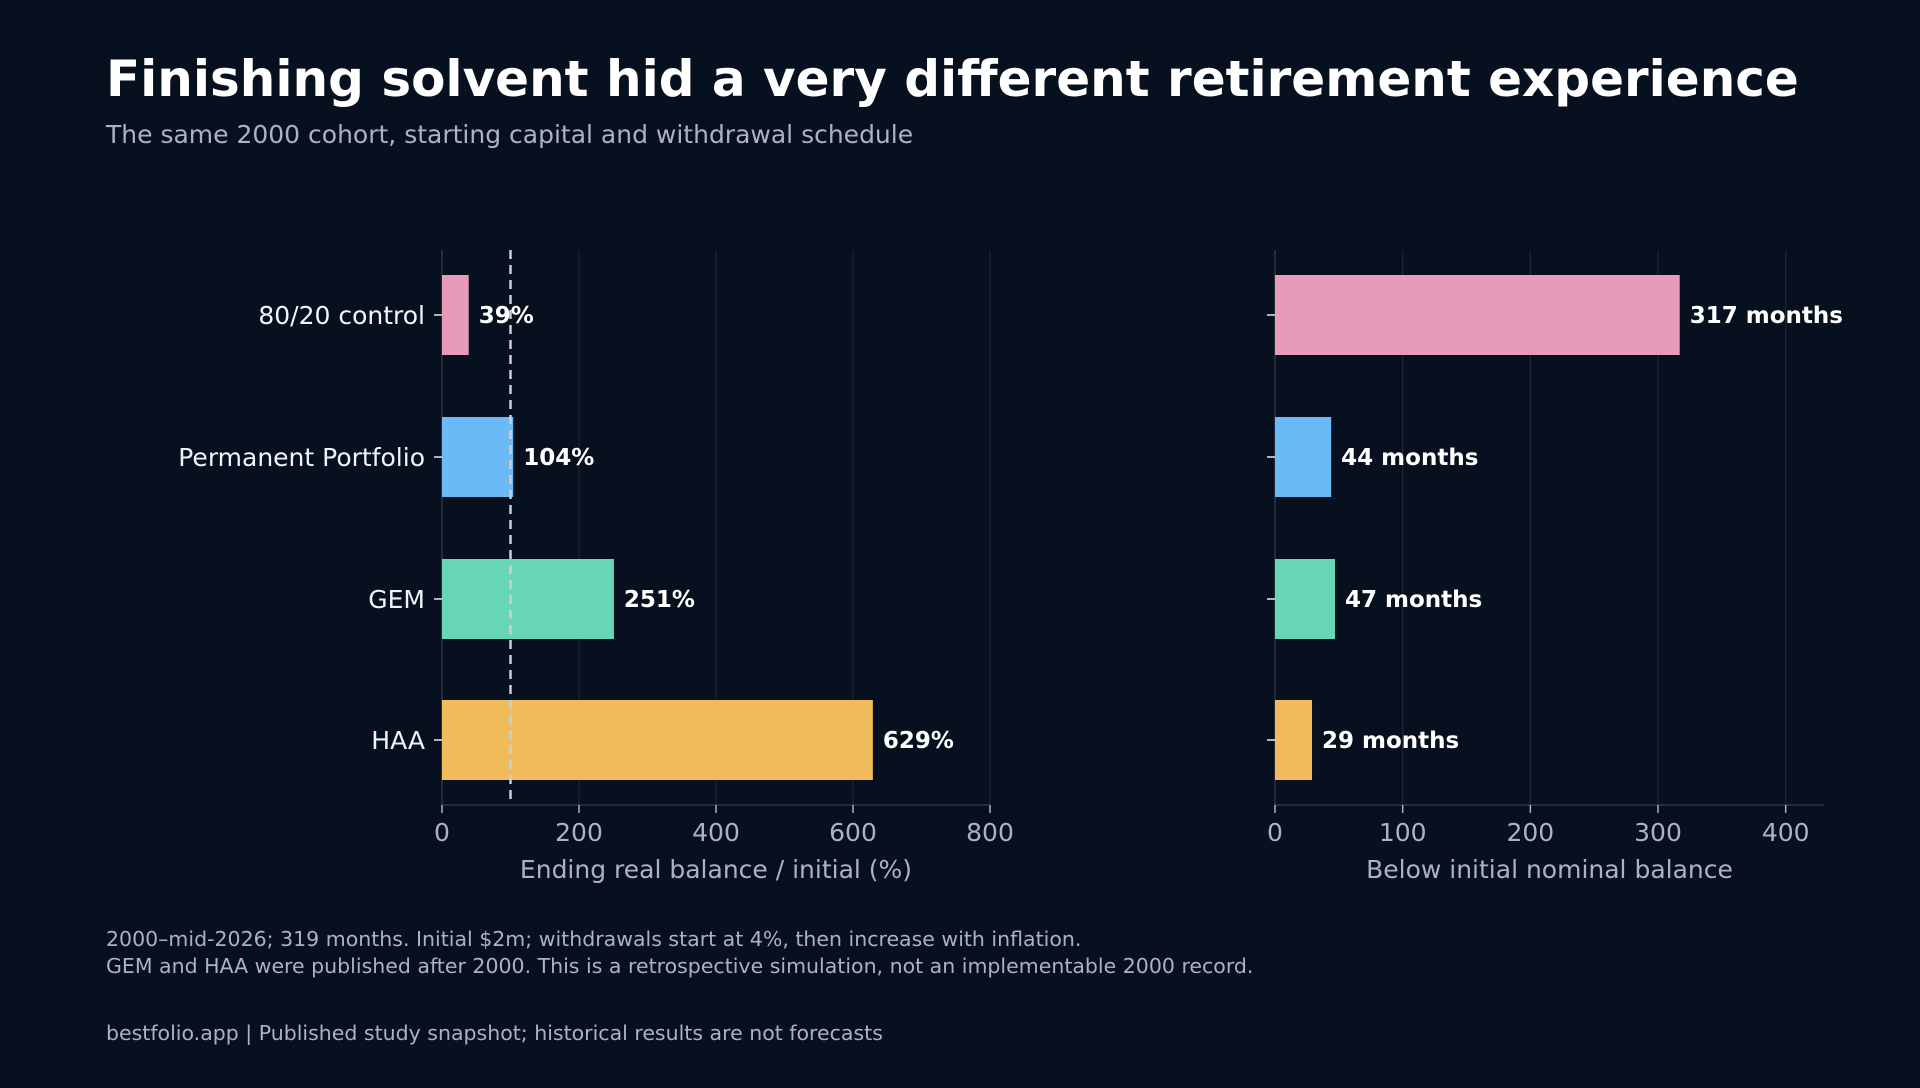  Describe the element at coordinates (558, 458) in the screenshot. I see `data-label-2: 104%` at that location.